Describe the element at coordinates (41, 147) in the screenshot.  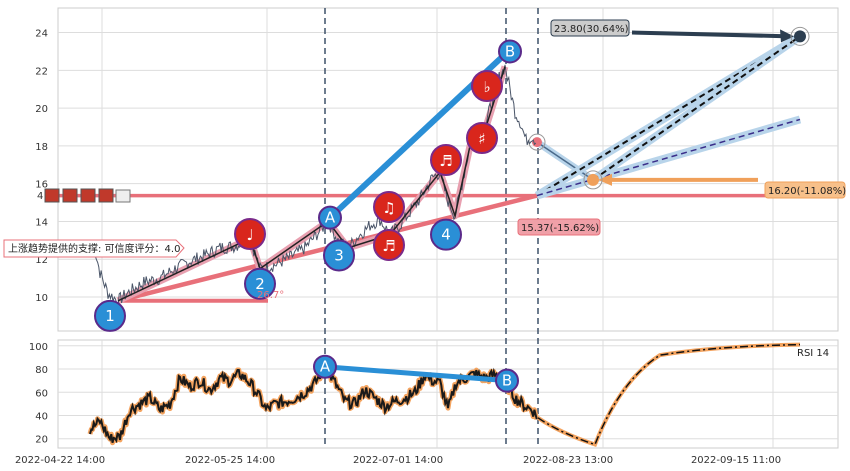
I see `y-tick-label: 18` at that location.